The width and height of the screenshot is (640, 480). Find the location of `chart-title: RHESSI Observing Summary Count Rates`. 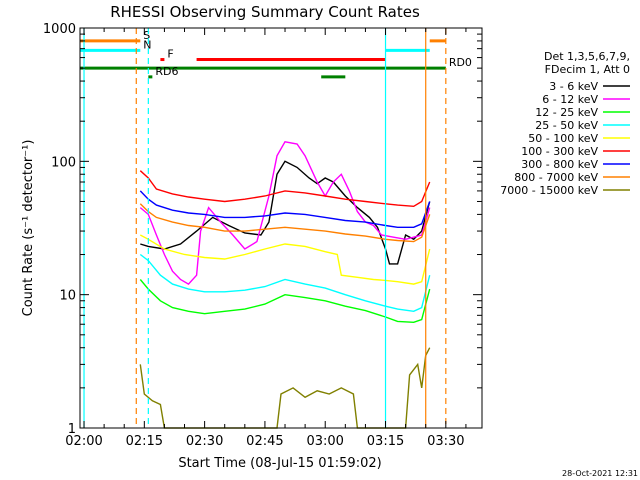

chart-title: RHESSI Observing Summary Count Rates is located at coordinates (265, 12).